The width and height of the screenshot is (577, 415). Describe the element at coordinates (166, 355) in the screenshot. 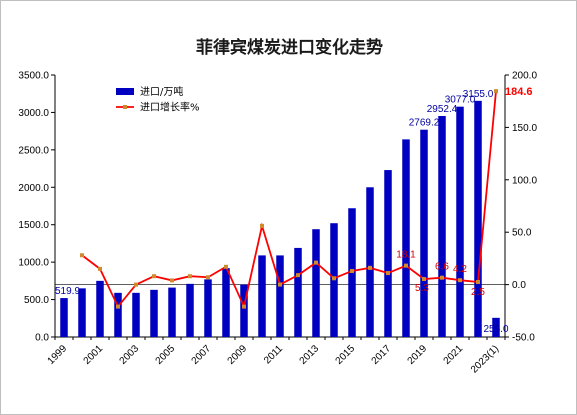

I see `x-tick-label: 2005` at that location.